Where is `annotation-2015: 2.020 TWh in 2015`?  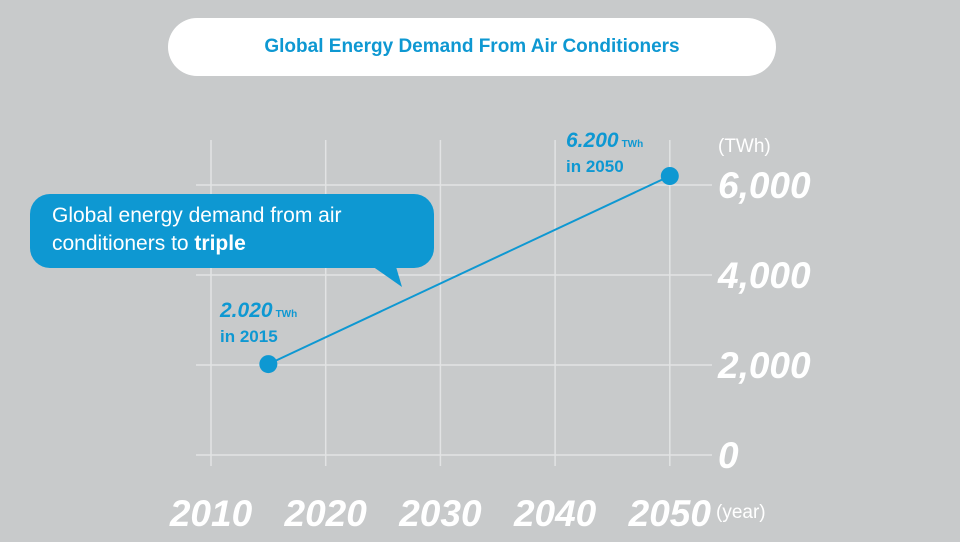
annotation-2015: 2.020 TWh in 2015 is located at coordinates (258, 324).